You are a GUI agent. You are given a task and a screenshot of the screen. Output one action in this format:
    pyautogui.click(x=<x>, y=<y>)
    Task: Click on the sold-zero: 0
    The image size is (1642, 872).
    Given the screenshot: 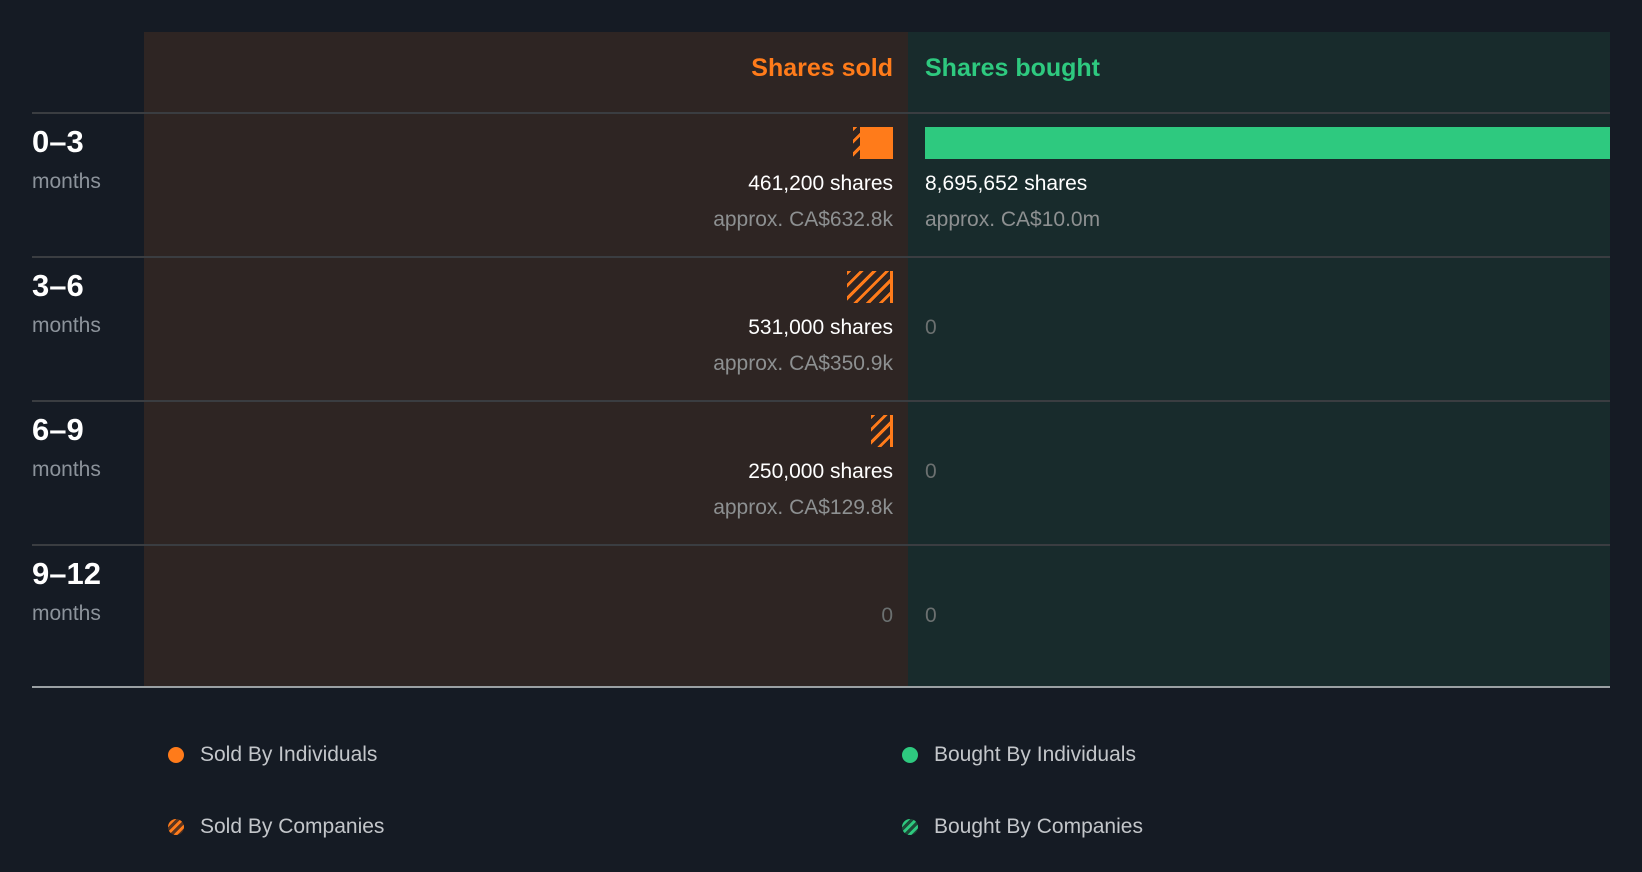 What is the action you would take?
    pyautogui.click(x=887, y=615)
    